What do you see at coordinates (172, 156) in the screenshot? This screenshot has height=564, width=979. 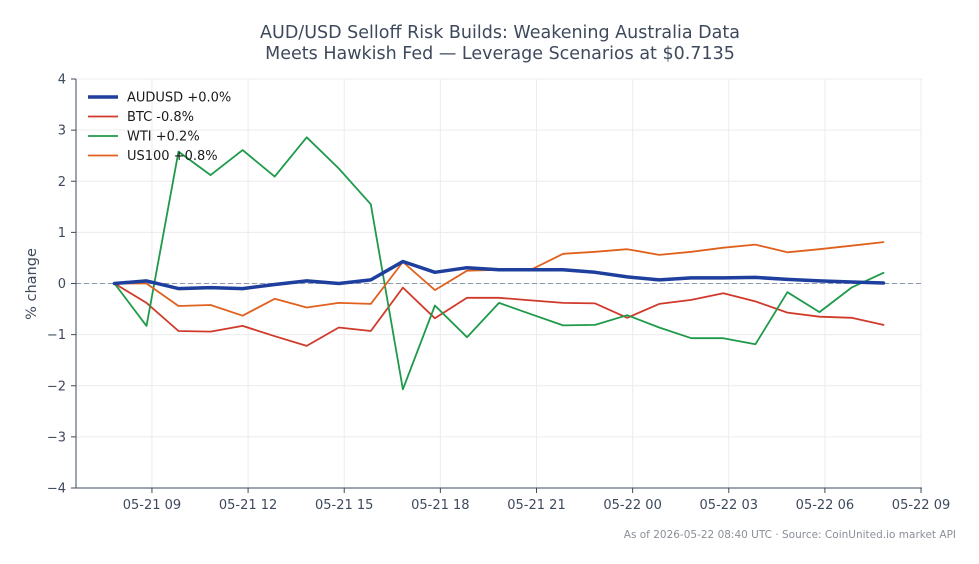 I see `legend-label: US100 +0.8%` at bounding box center [172, 156].